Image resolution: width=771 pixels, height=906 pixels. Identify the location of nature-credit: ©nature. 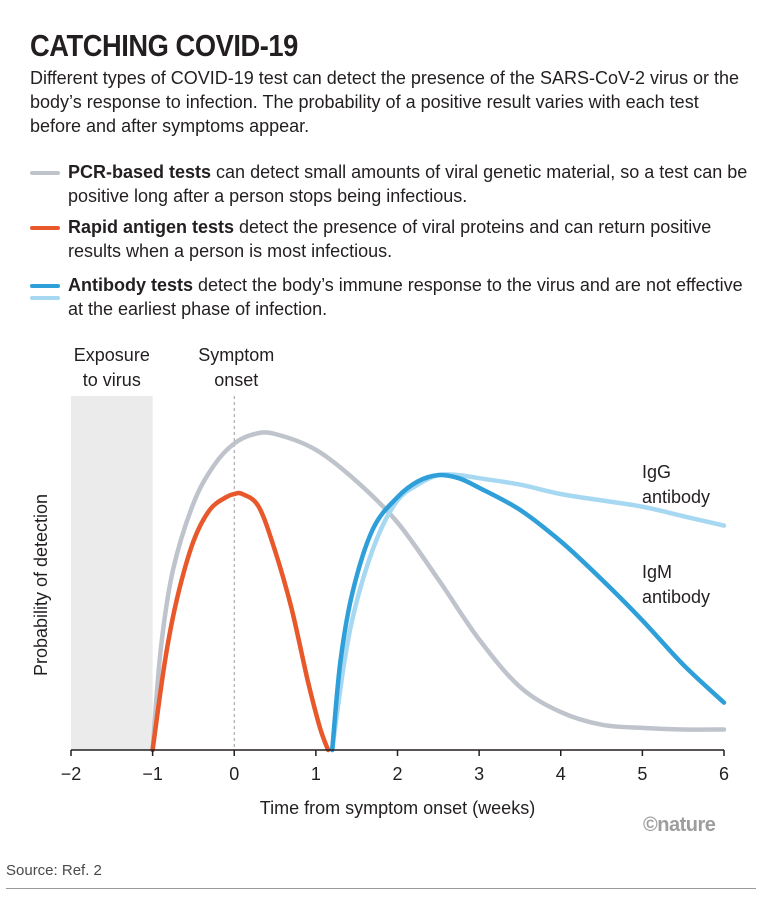
(679, 825).